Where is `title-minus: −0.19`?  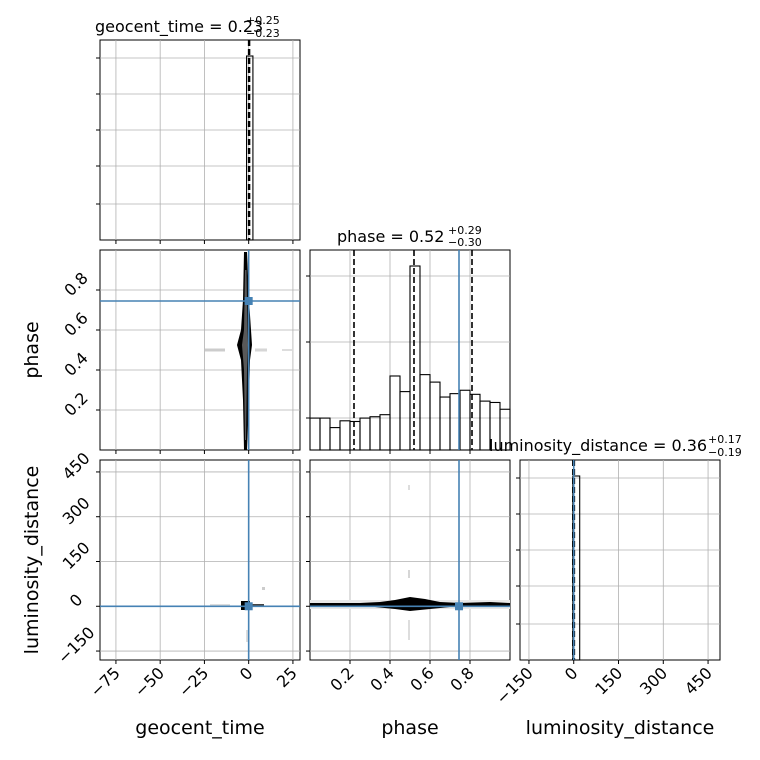 title-minus: −0.19 is located at coordinates (725, 452).